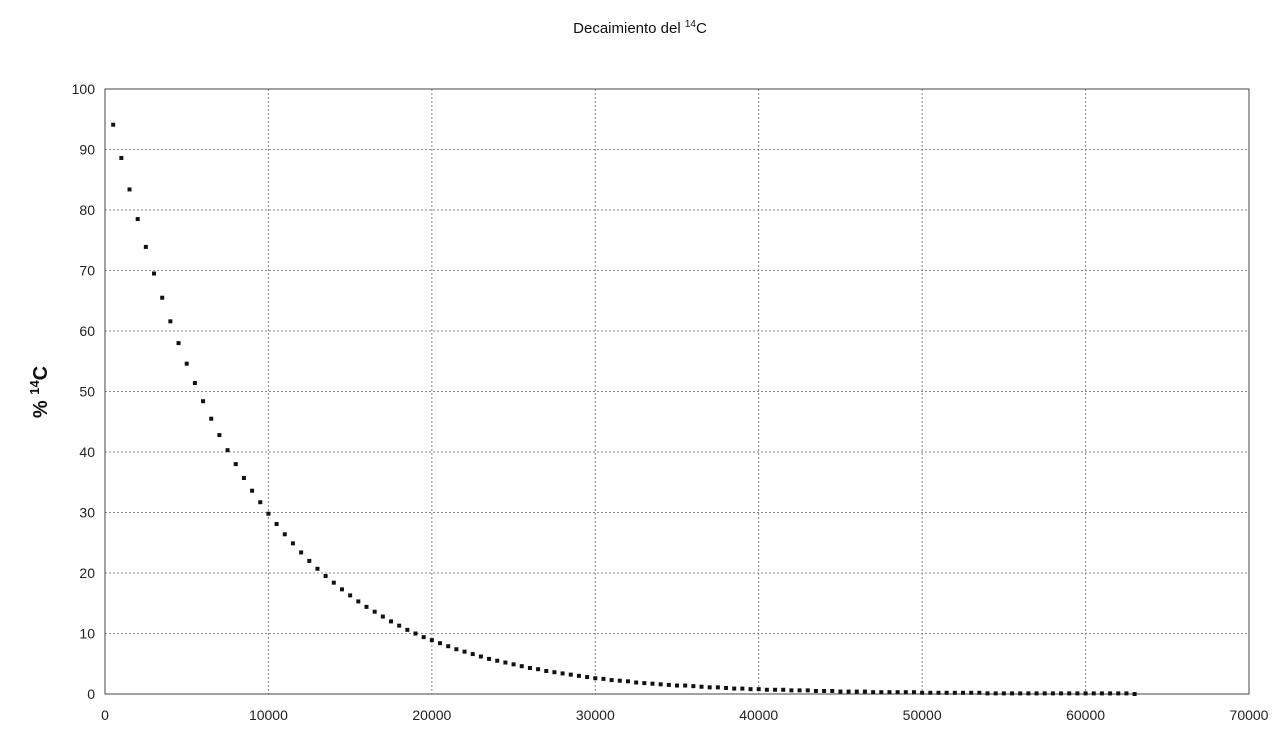 The image size is (1280, 731). What do you see at coordinates (105, 715) in the screenshot?
I see `x-tick-label: 0` at bounding box center [105, 715].